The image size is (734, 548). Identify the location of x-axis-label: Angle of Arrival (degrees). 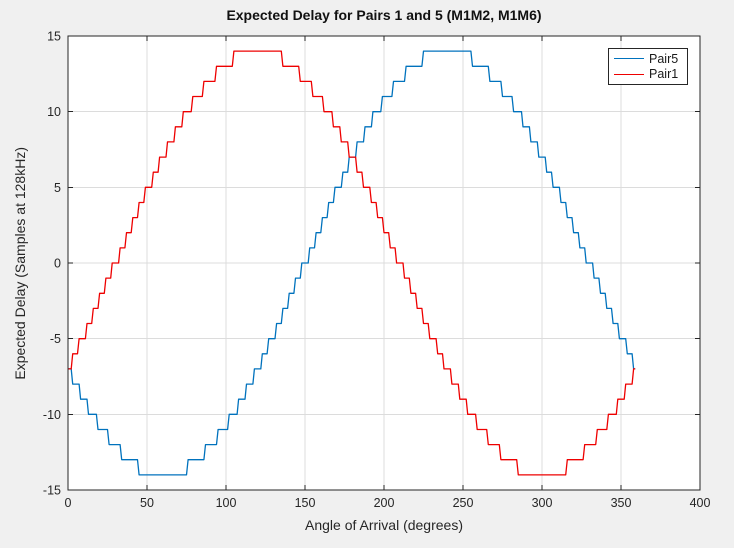
(384, 525).